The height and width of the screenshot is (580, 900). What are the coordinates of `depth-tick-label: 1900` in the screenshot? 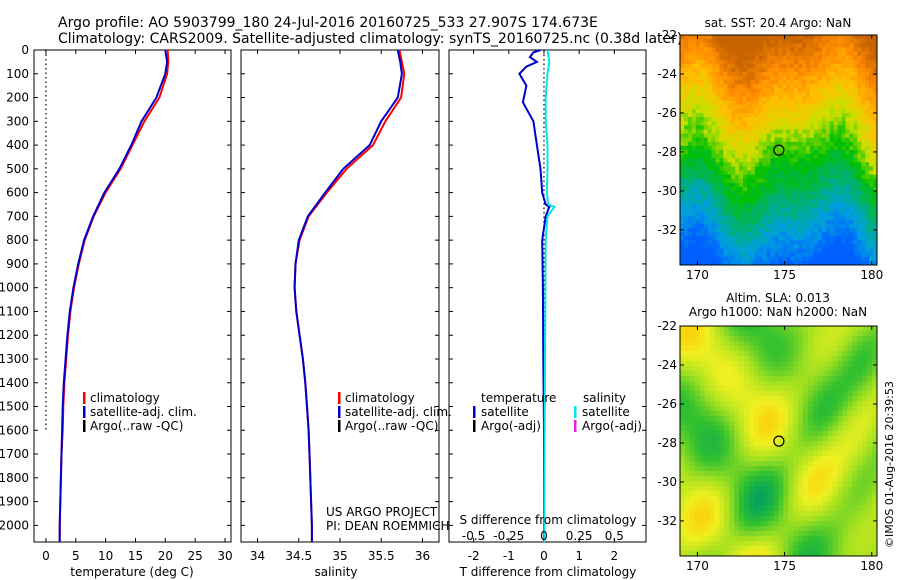 It's located at (14, 502).